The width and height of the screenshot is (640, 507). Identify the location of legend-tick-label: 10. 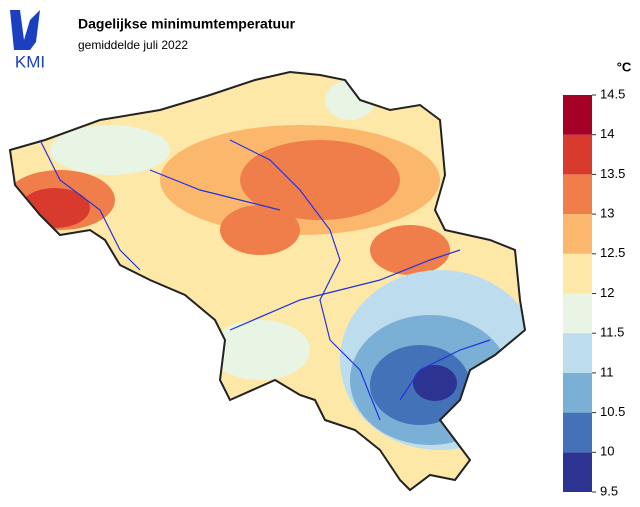
(607, 451).